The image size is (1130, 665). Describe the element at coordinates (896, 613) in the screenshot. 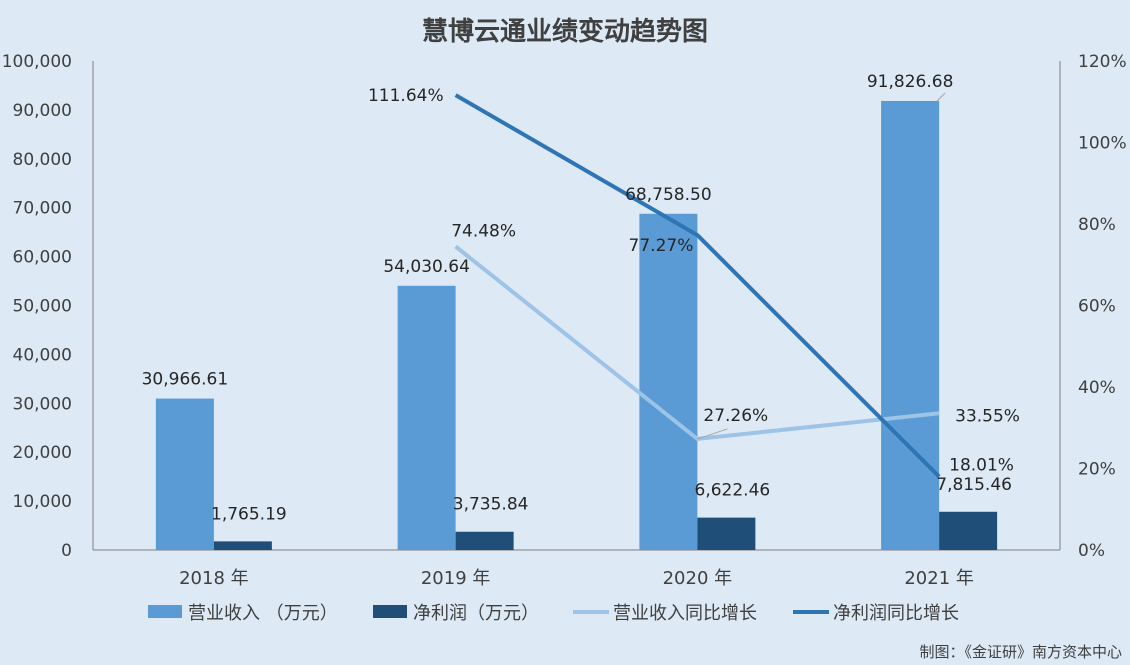

I see `legend-label: 净利润同比增长` at that location.